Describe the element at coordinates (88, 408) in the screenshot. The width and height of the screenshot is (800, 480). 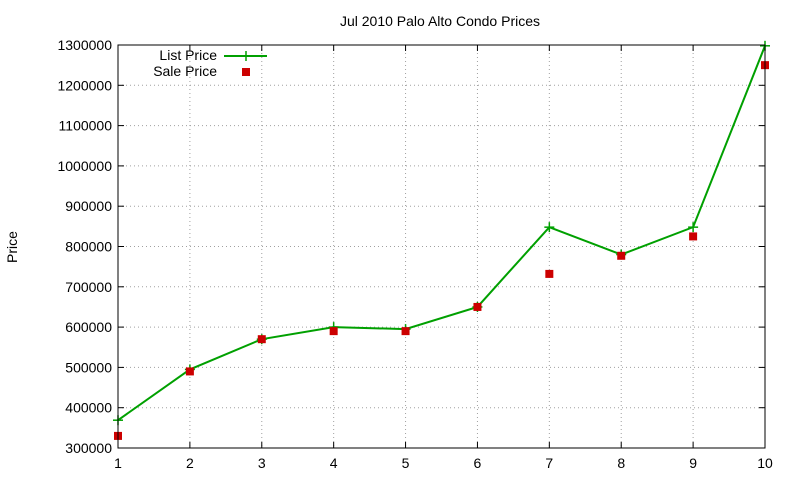
I see `y-tick-label: 400000` at that location.